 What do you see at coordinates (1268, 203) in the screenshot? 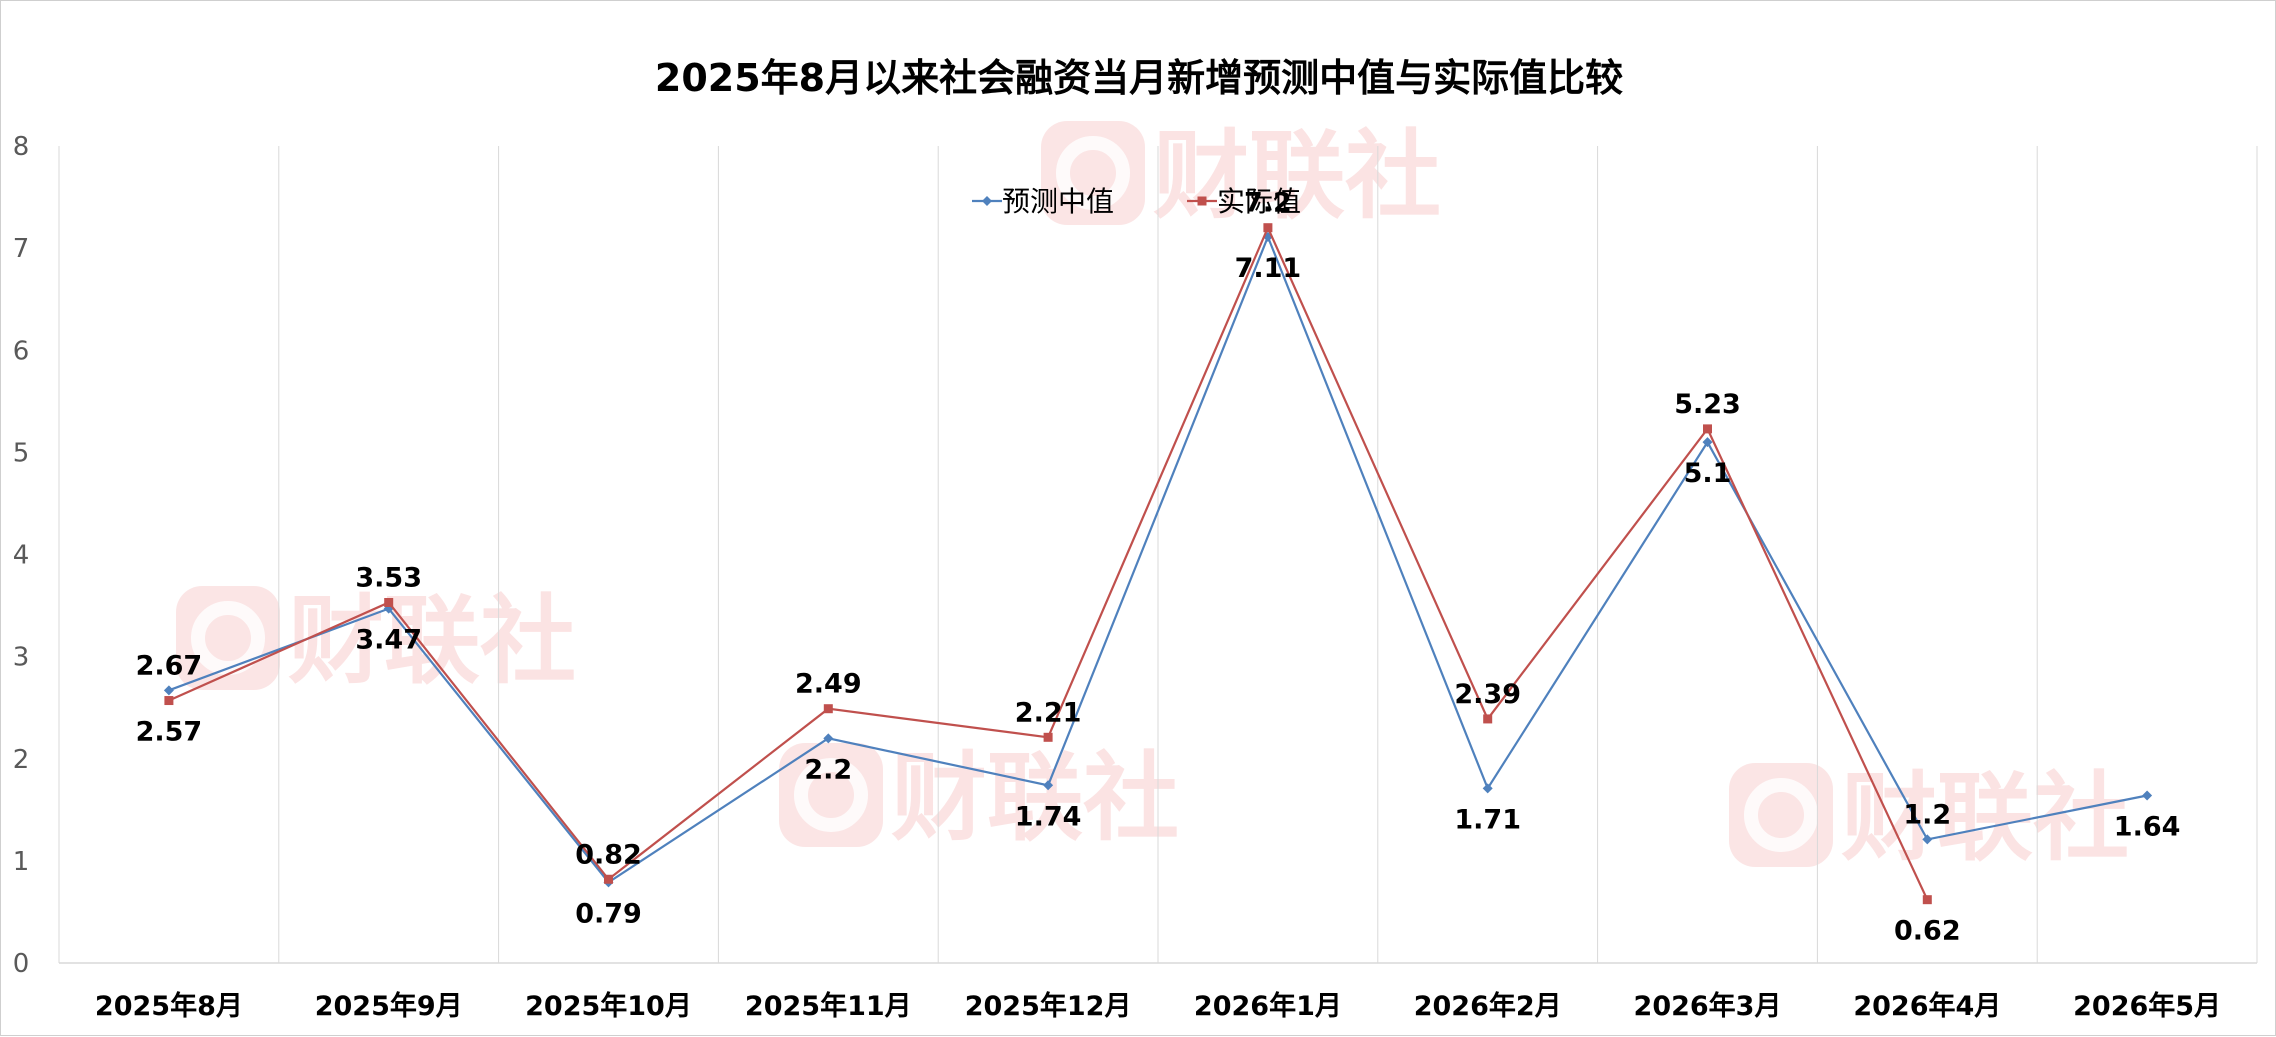
I see `data-label-actual: 7.2` at bounding box center [1268, 203].